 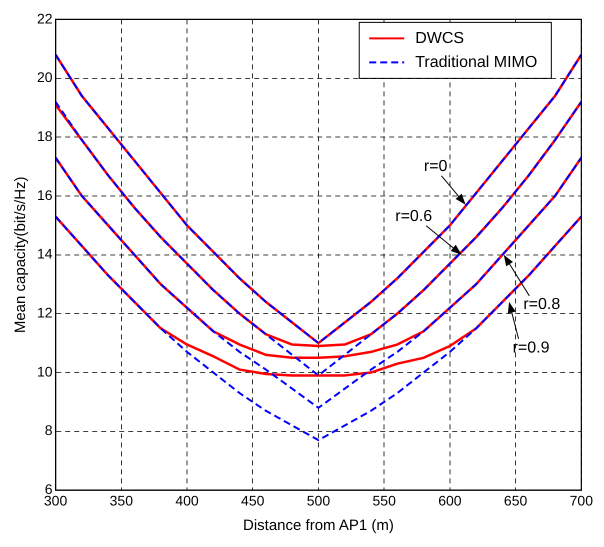 What do you see at coordinates (476, 62) in the screenshot?
I see `legend-label: Traditional MIMO` at bounding box center [476, 62].